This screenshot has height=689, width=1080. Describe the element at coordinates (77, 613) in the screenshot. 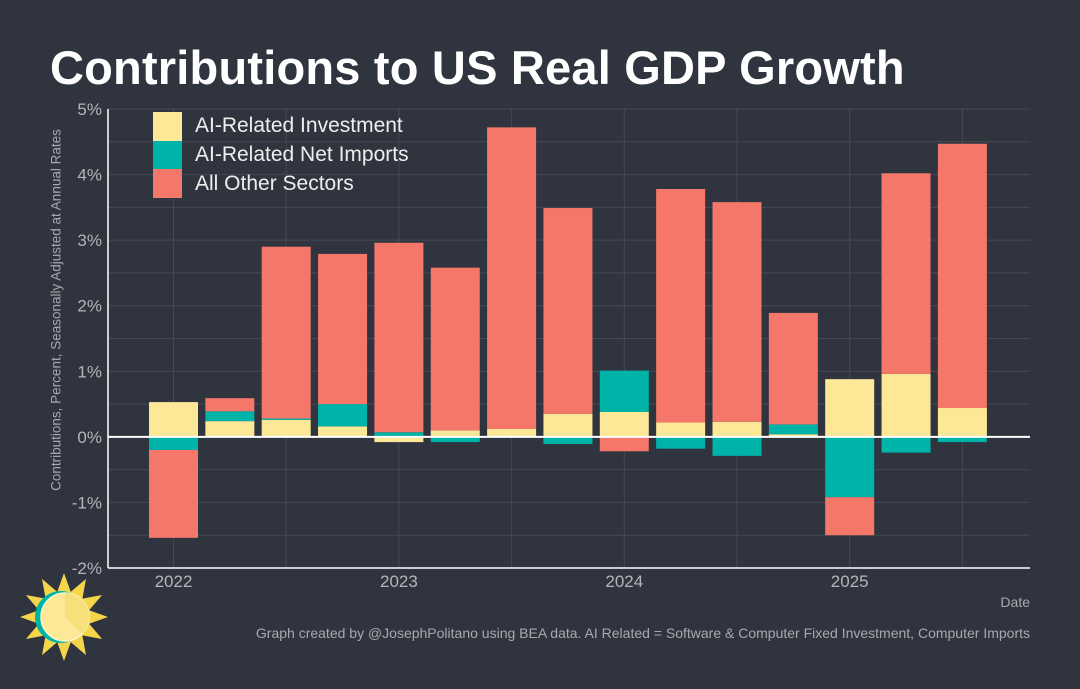

I see `sun-segment` at that location.